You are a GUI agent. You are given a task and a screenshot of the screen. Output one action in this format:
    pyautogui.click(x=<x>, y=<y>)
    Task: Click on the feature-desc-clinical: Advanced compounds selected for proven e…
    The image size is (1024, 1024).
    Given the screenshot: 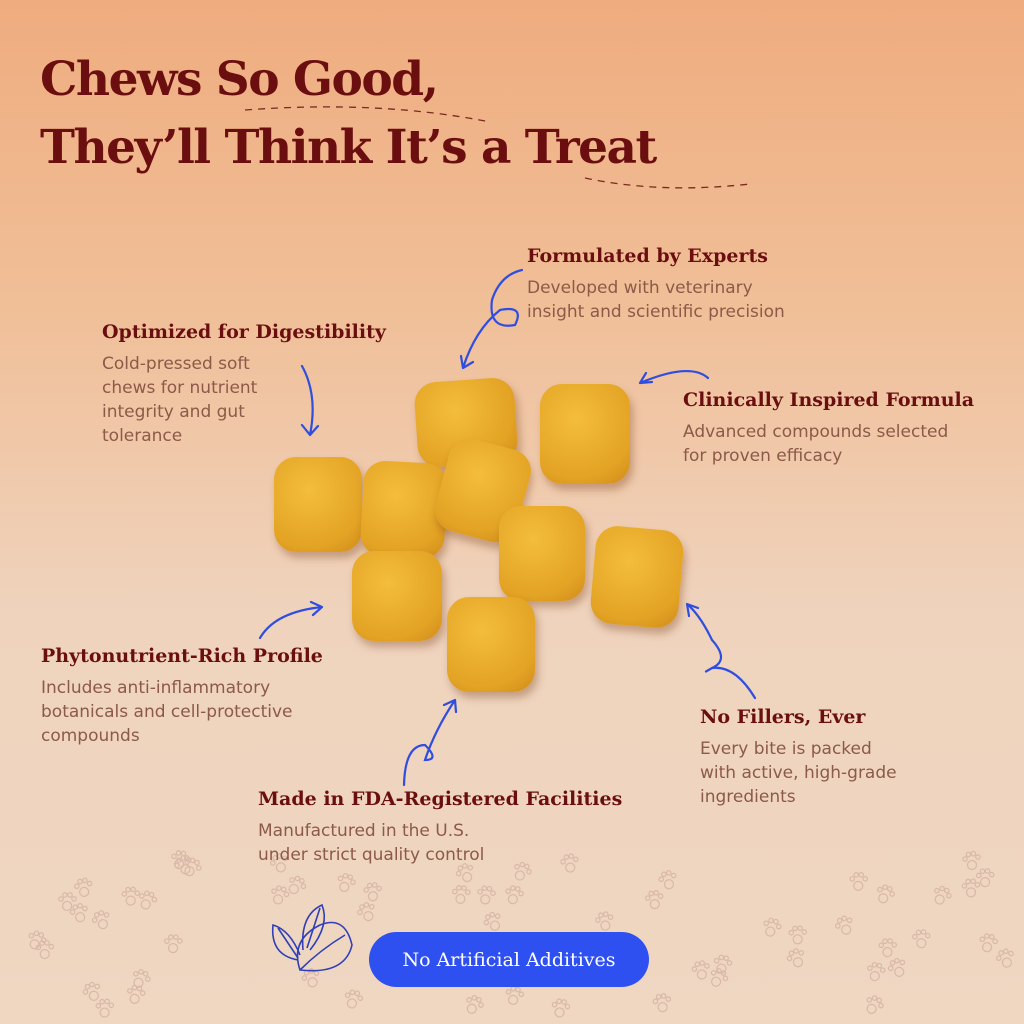 What is the action you would take?
    pyautogui.click(x=816, y=444)
    